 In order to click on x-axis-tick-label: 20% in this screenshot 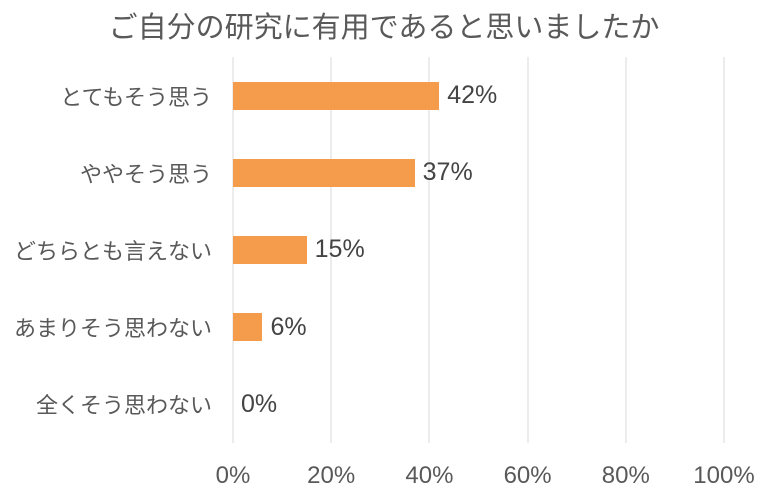, I will do `click(331, 475)`.